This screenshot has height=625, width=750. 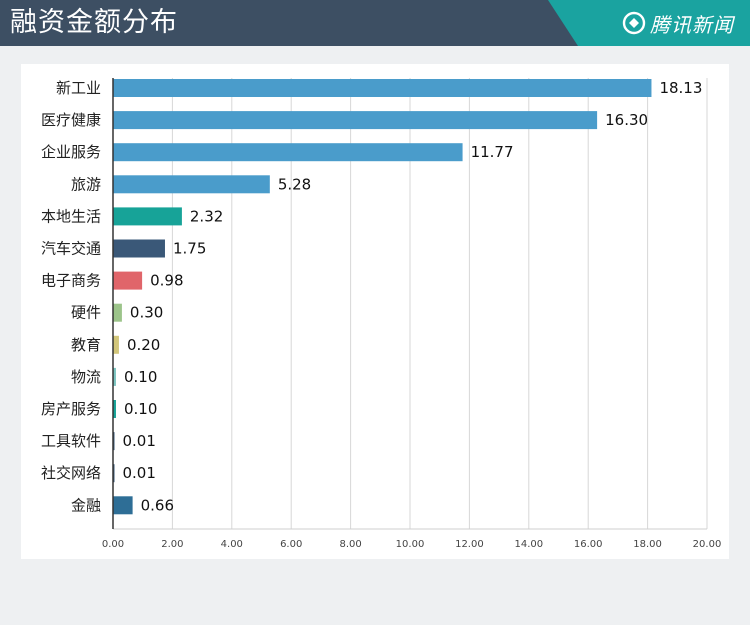 What do you see at coordinates (146, 313) in the screenshot?
I see `value-label: 0.30` at bounding box center [146, 313].